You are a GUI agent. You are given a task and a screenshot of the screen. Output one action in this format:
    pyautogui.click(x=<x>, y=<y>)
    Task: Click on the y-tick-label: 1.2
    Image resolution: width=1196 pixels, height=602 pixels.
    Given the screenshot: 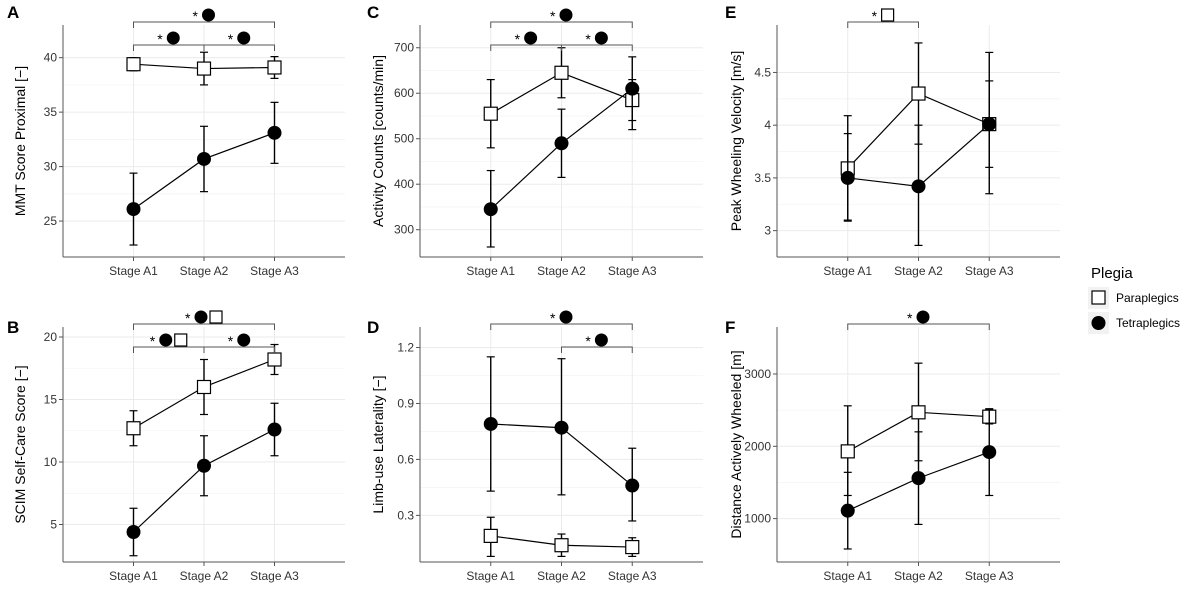 What is the action you would take?
    pyautogui.click(x=405, y=348)
    